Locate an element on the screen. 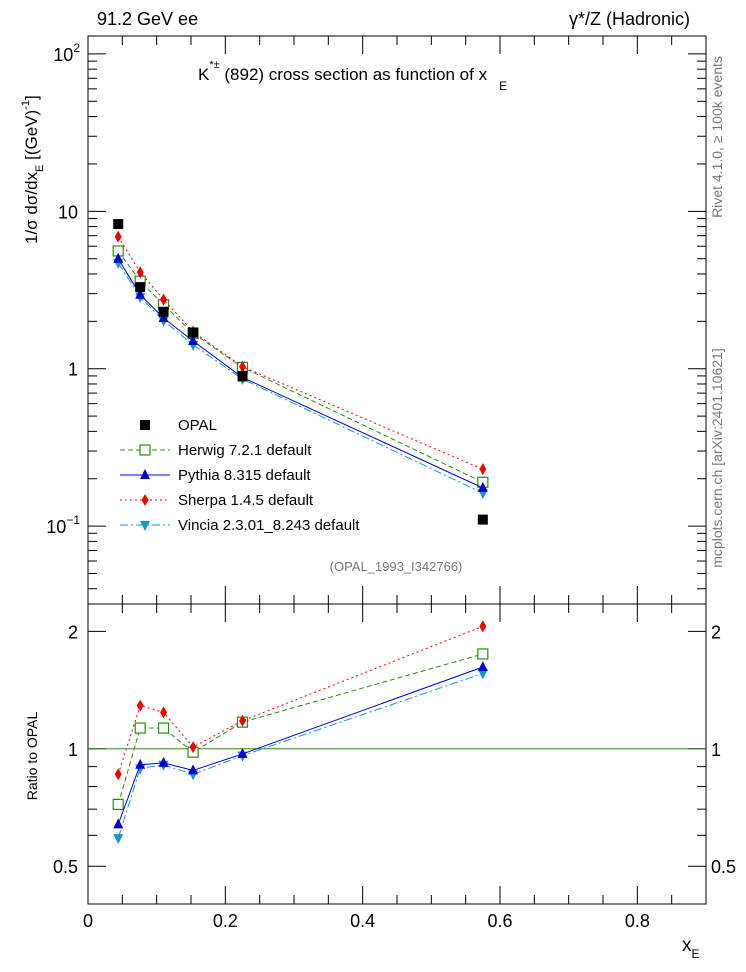 The width and height of the screenshot is (746, 972). x-tick-label: 0.2 is located at coordinates (225, 921).